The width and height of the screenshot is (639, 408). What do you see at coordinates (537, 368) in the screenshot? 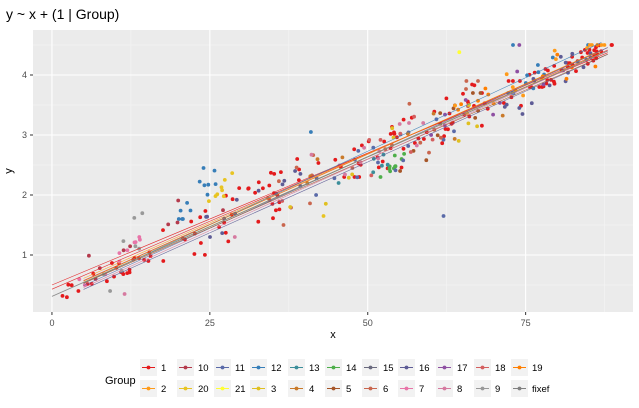
I see `legend-label: 19` at bounding box center [537, 368].